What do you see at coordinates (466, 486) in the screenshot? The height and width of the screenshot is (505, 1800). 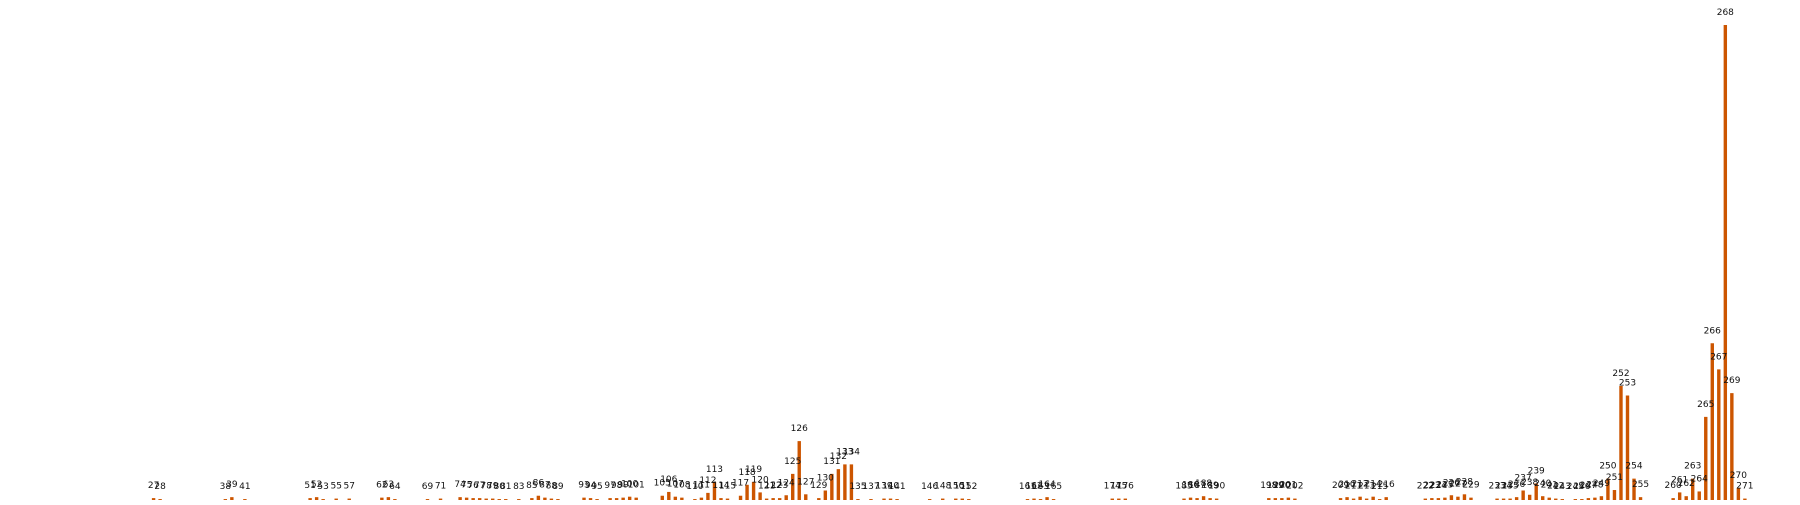 I see `bar-label: 75` at bounding box center [466, 486].